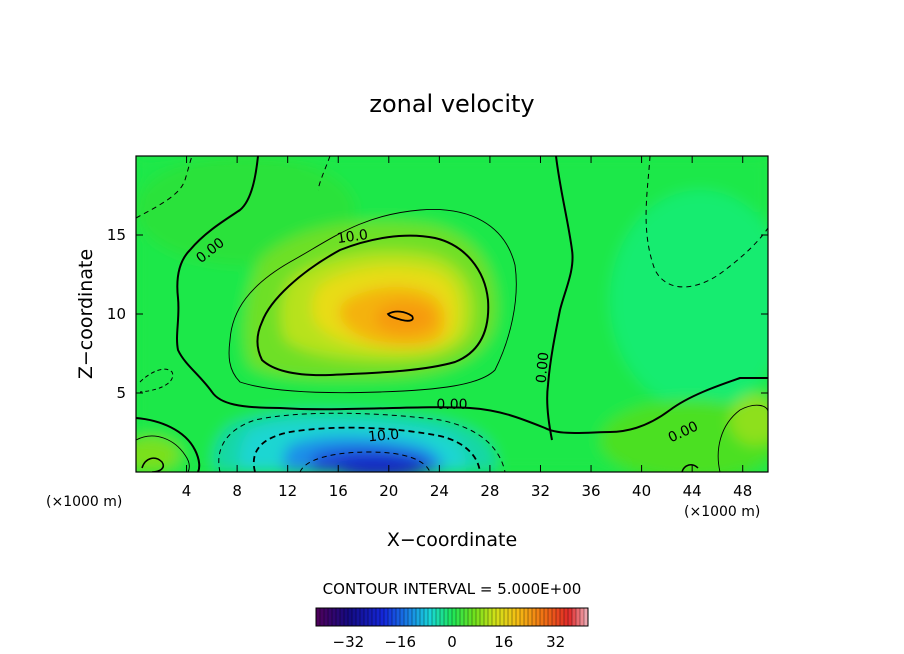 The height and width of the screenshot is (654, 904). I want to click on contour-fifteen-core, so click(400, 316).